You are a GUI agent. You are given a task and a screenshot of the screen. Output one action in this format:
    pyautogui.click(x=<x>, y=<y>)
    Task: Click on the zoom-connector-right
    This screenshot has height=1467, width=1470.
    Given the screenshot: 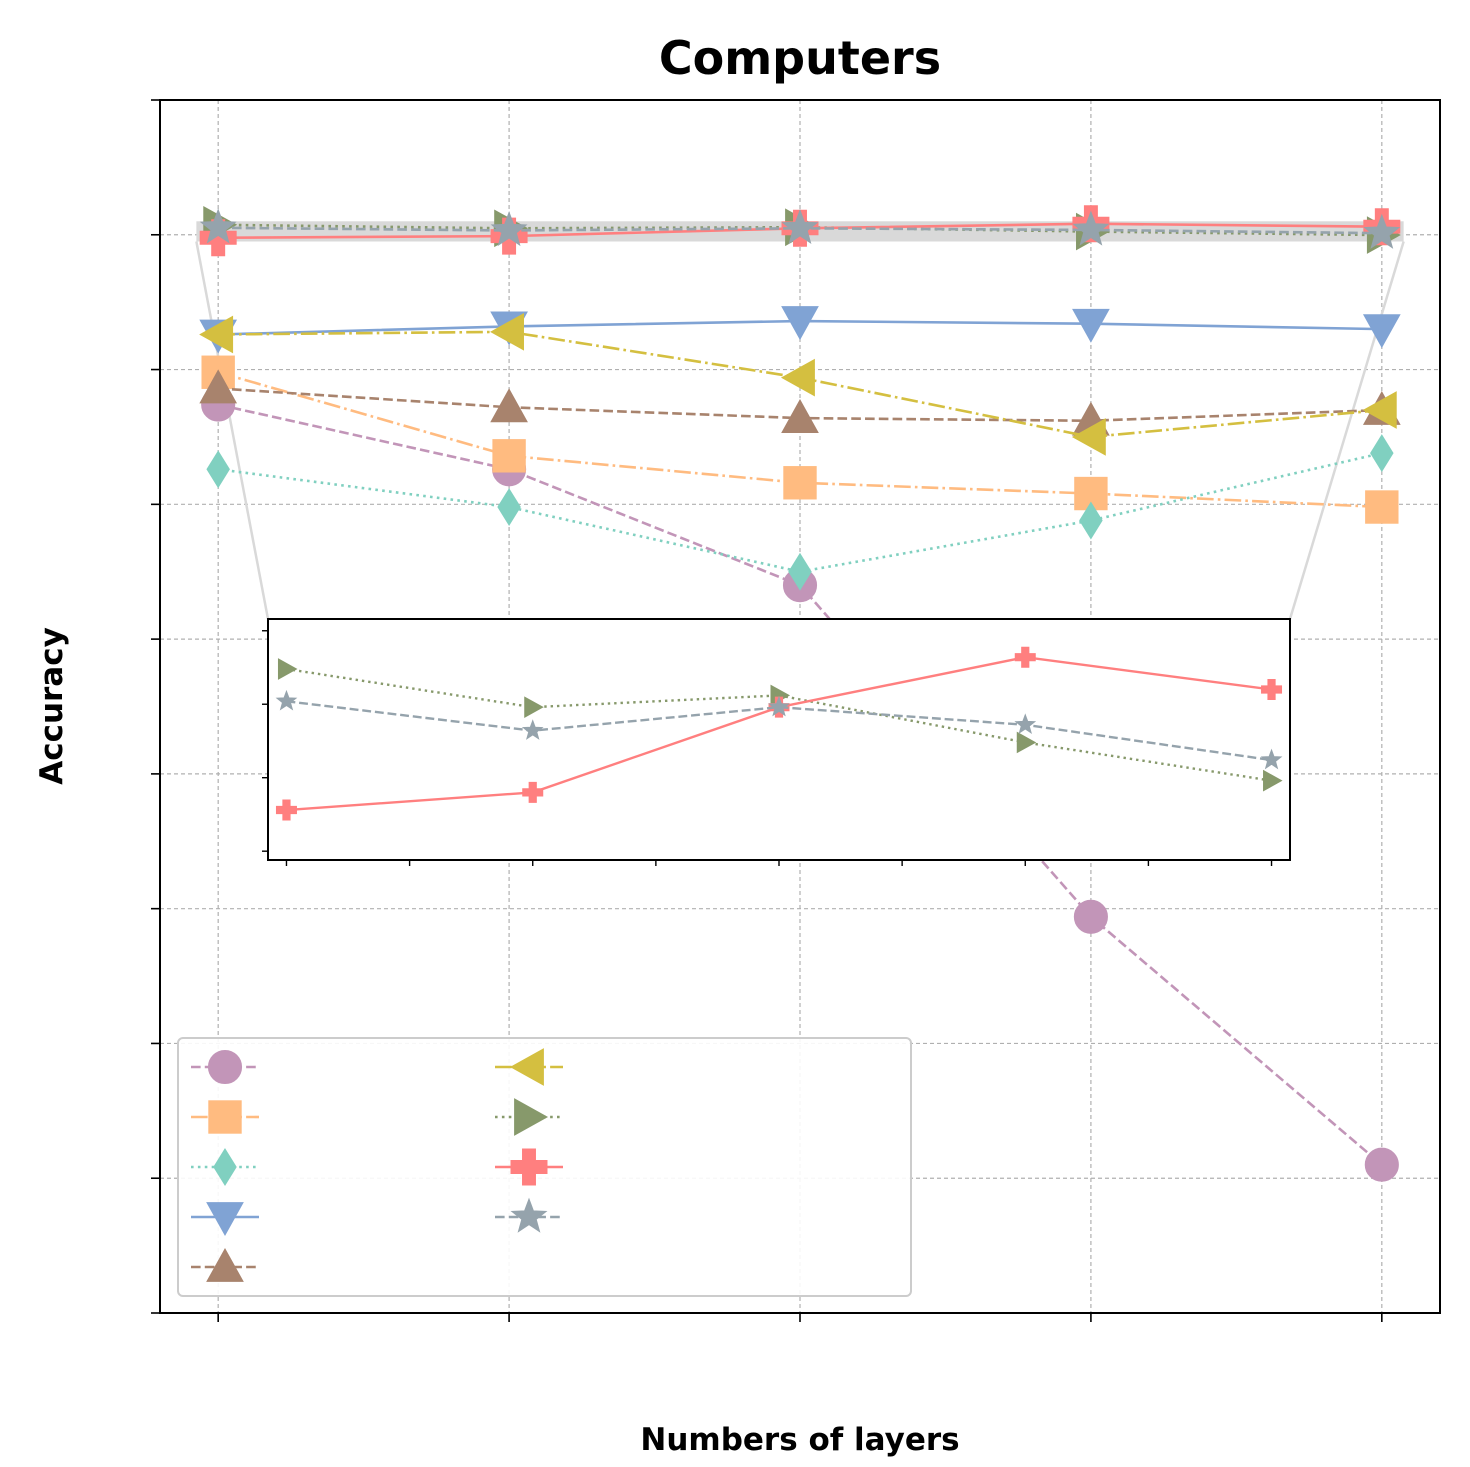 What is the action you would take?
    pyautogui.click(x=1346, y=430)
    